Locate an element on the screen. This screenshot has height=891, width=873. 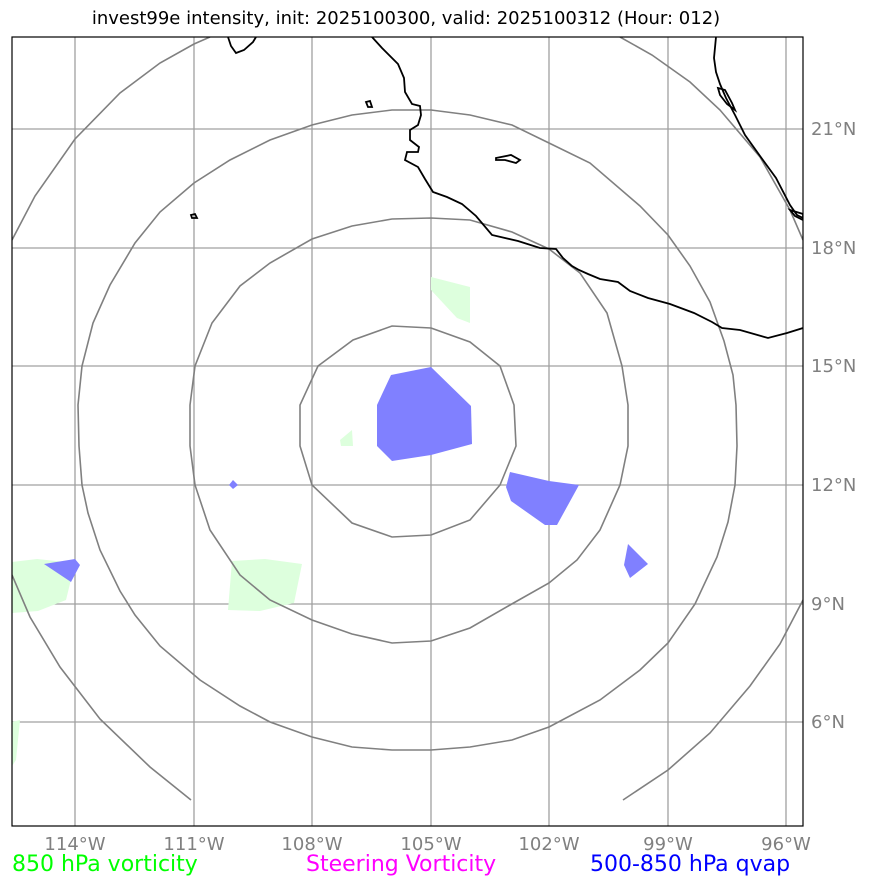
coastline-gulf-mexico is located at coordinates (758, 128).